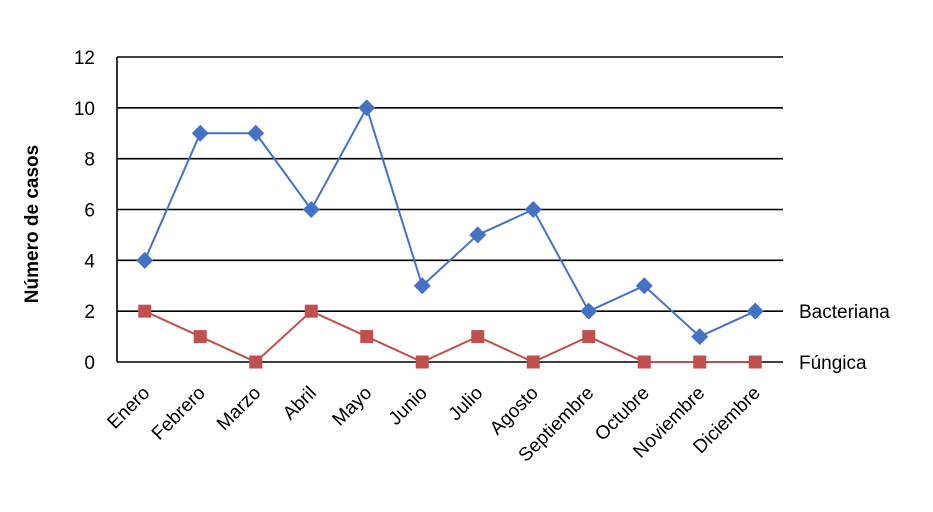 This screenshot has height=512, width=933. Describe the element at coordinates (129, 408) in the screenshot. I see `x-tick-label: Enero` at that location.